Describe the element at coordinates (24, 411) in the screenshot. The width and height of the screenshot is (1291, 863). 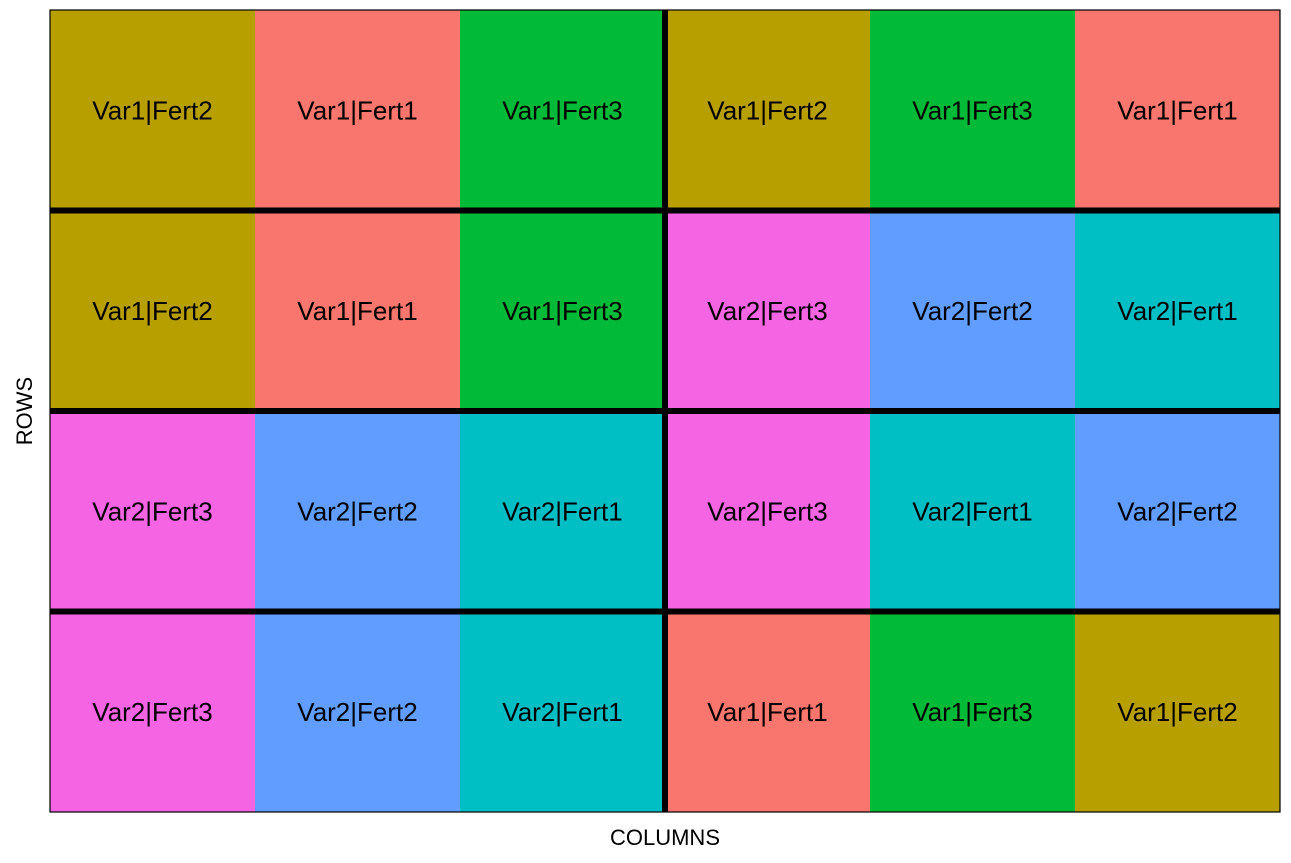
I see `y-axis-title: ROWS` at that location.